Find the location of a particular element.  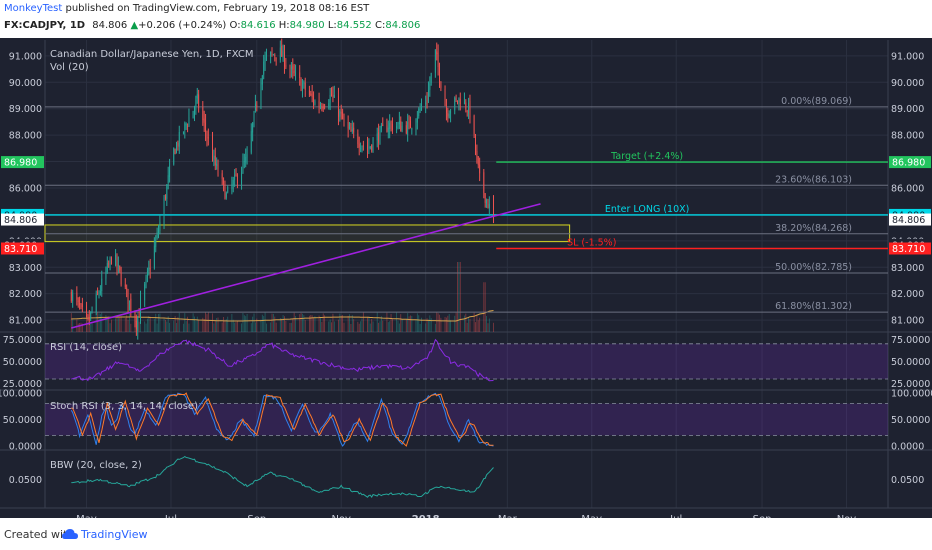

stoch-d-line is located at coordinates (282, 419).